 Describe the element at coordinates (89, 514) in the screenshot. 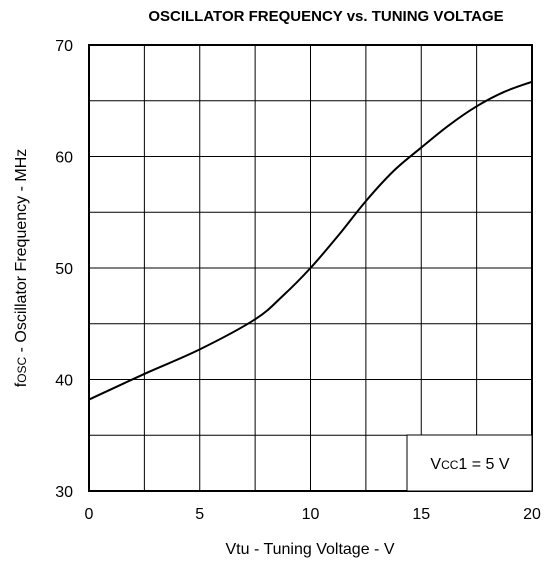

I see `x-tick-label: 0` at that location.